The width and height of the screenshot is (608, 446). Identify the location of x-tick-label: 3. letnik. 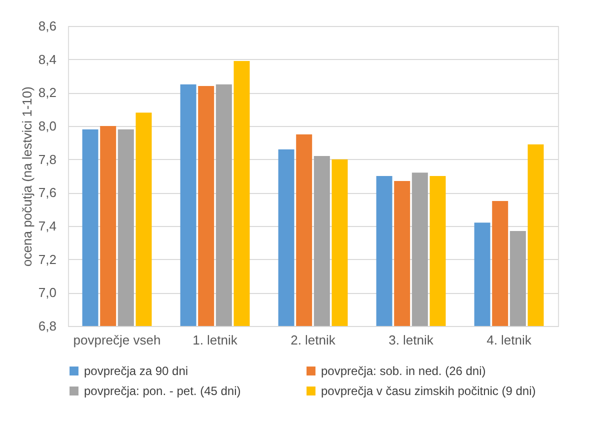
(411, 340).